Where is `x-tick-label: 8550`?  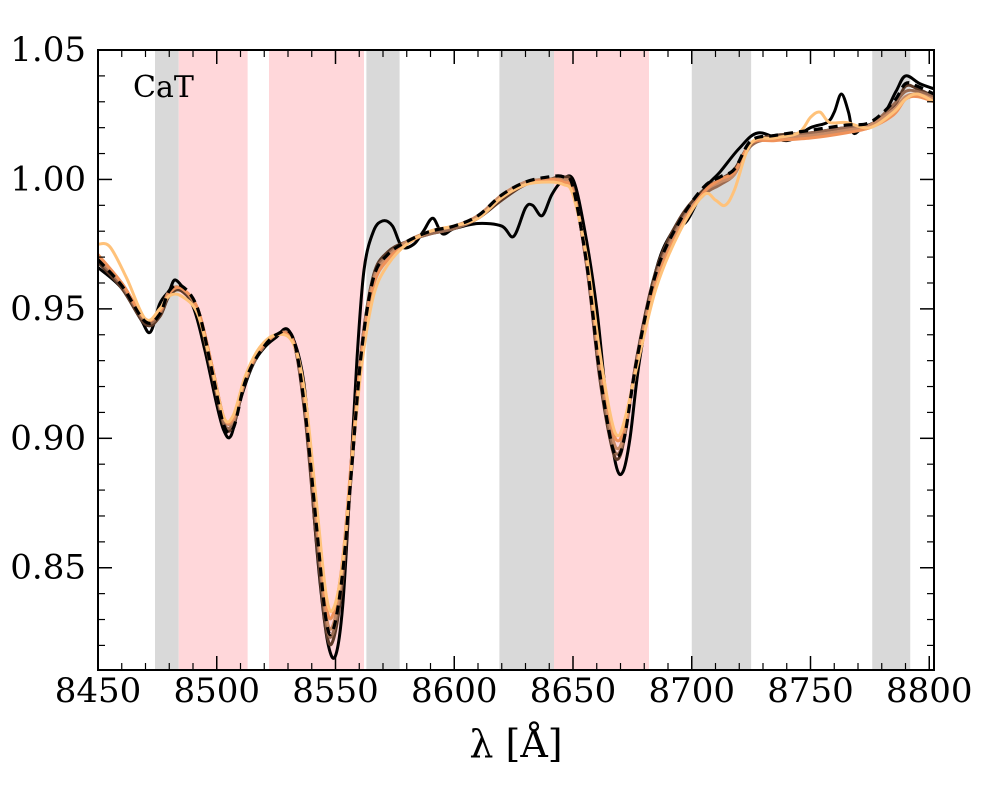
x-tick-label: 8550 is located at coordinates (335, 691).